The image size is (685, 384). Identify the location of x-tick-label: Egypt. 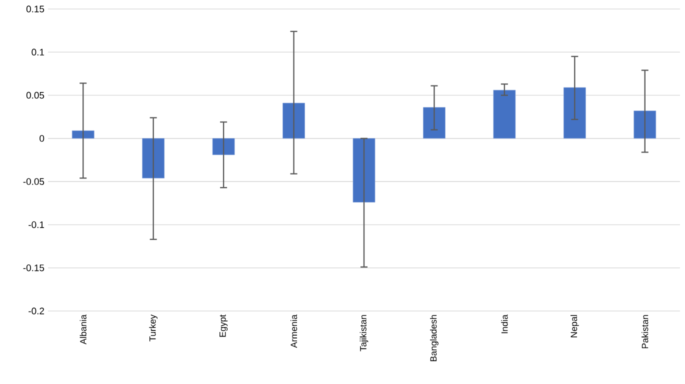
(224, 325).